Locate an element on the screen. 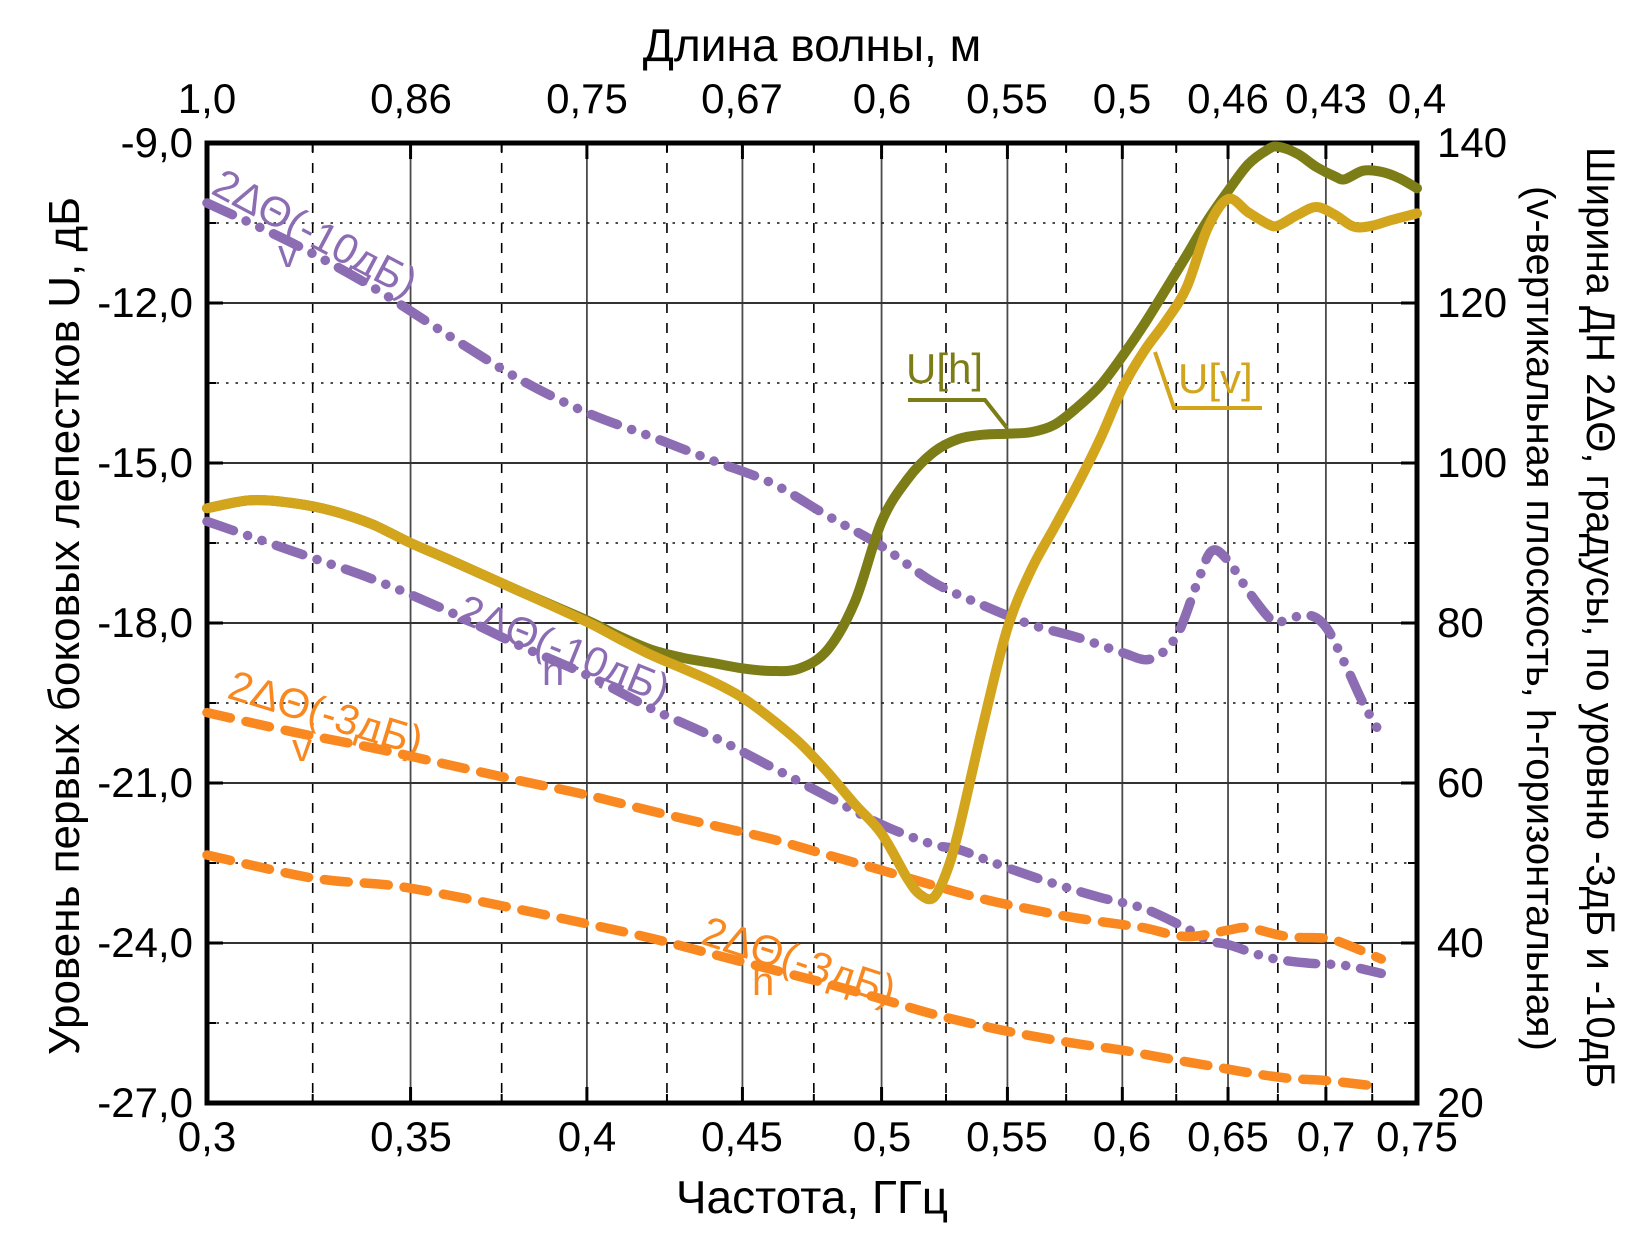  bottom-axis-title: Частота, ГГц is located at coordinates (812, 1197).